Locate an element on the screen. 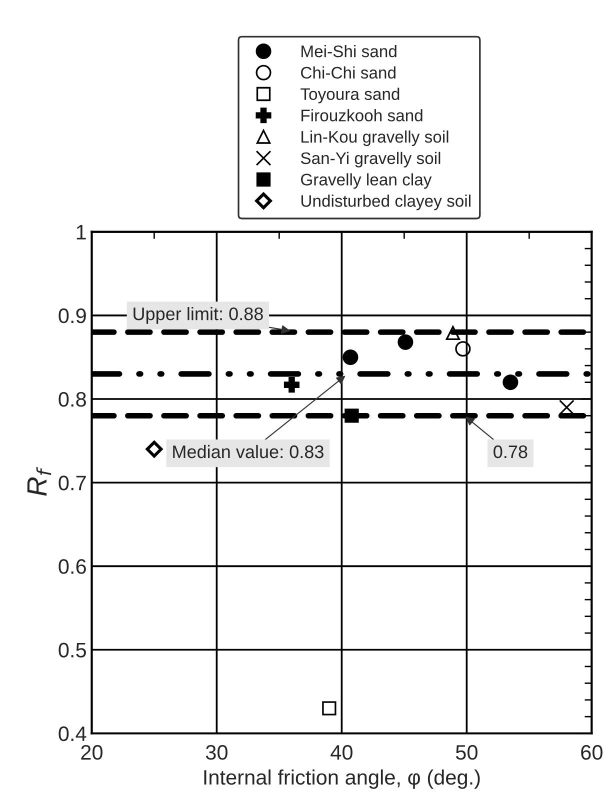  y-tick-label: 0.5 is located at coordinates (72, 650).